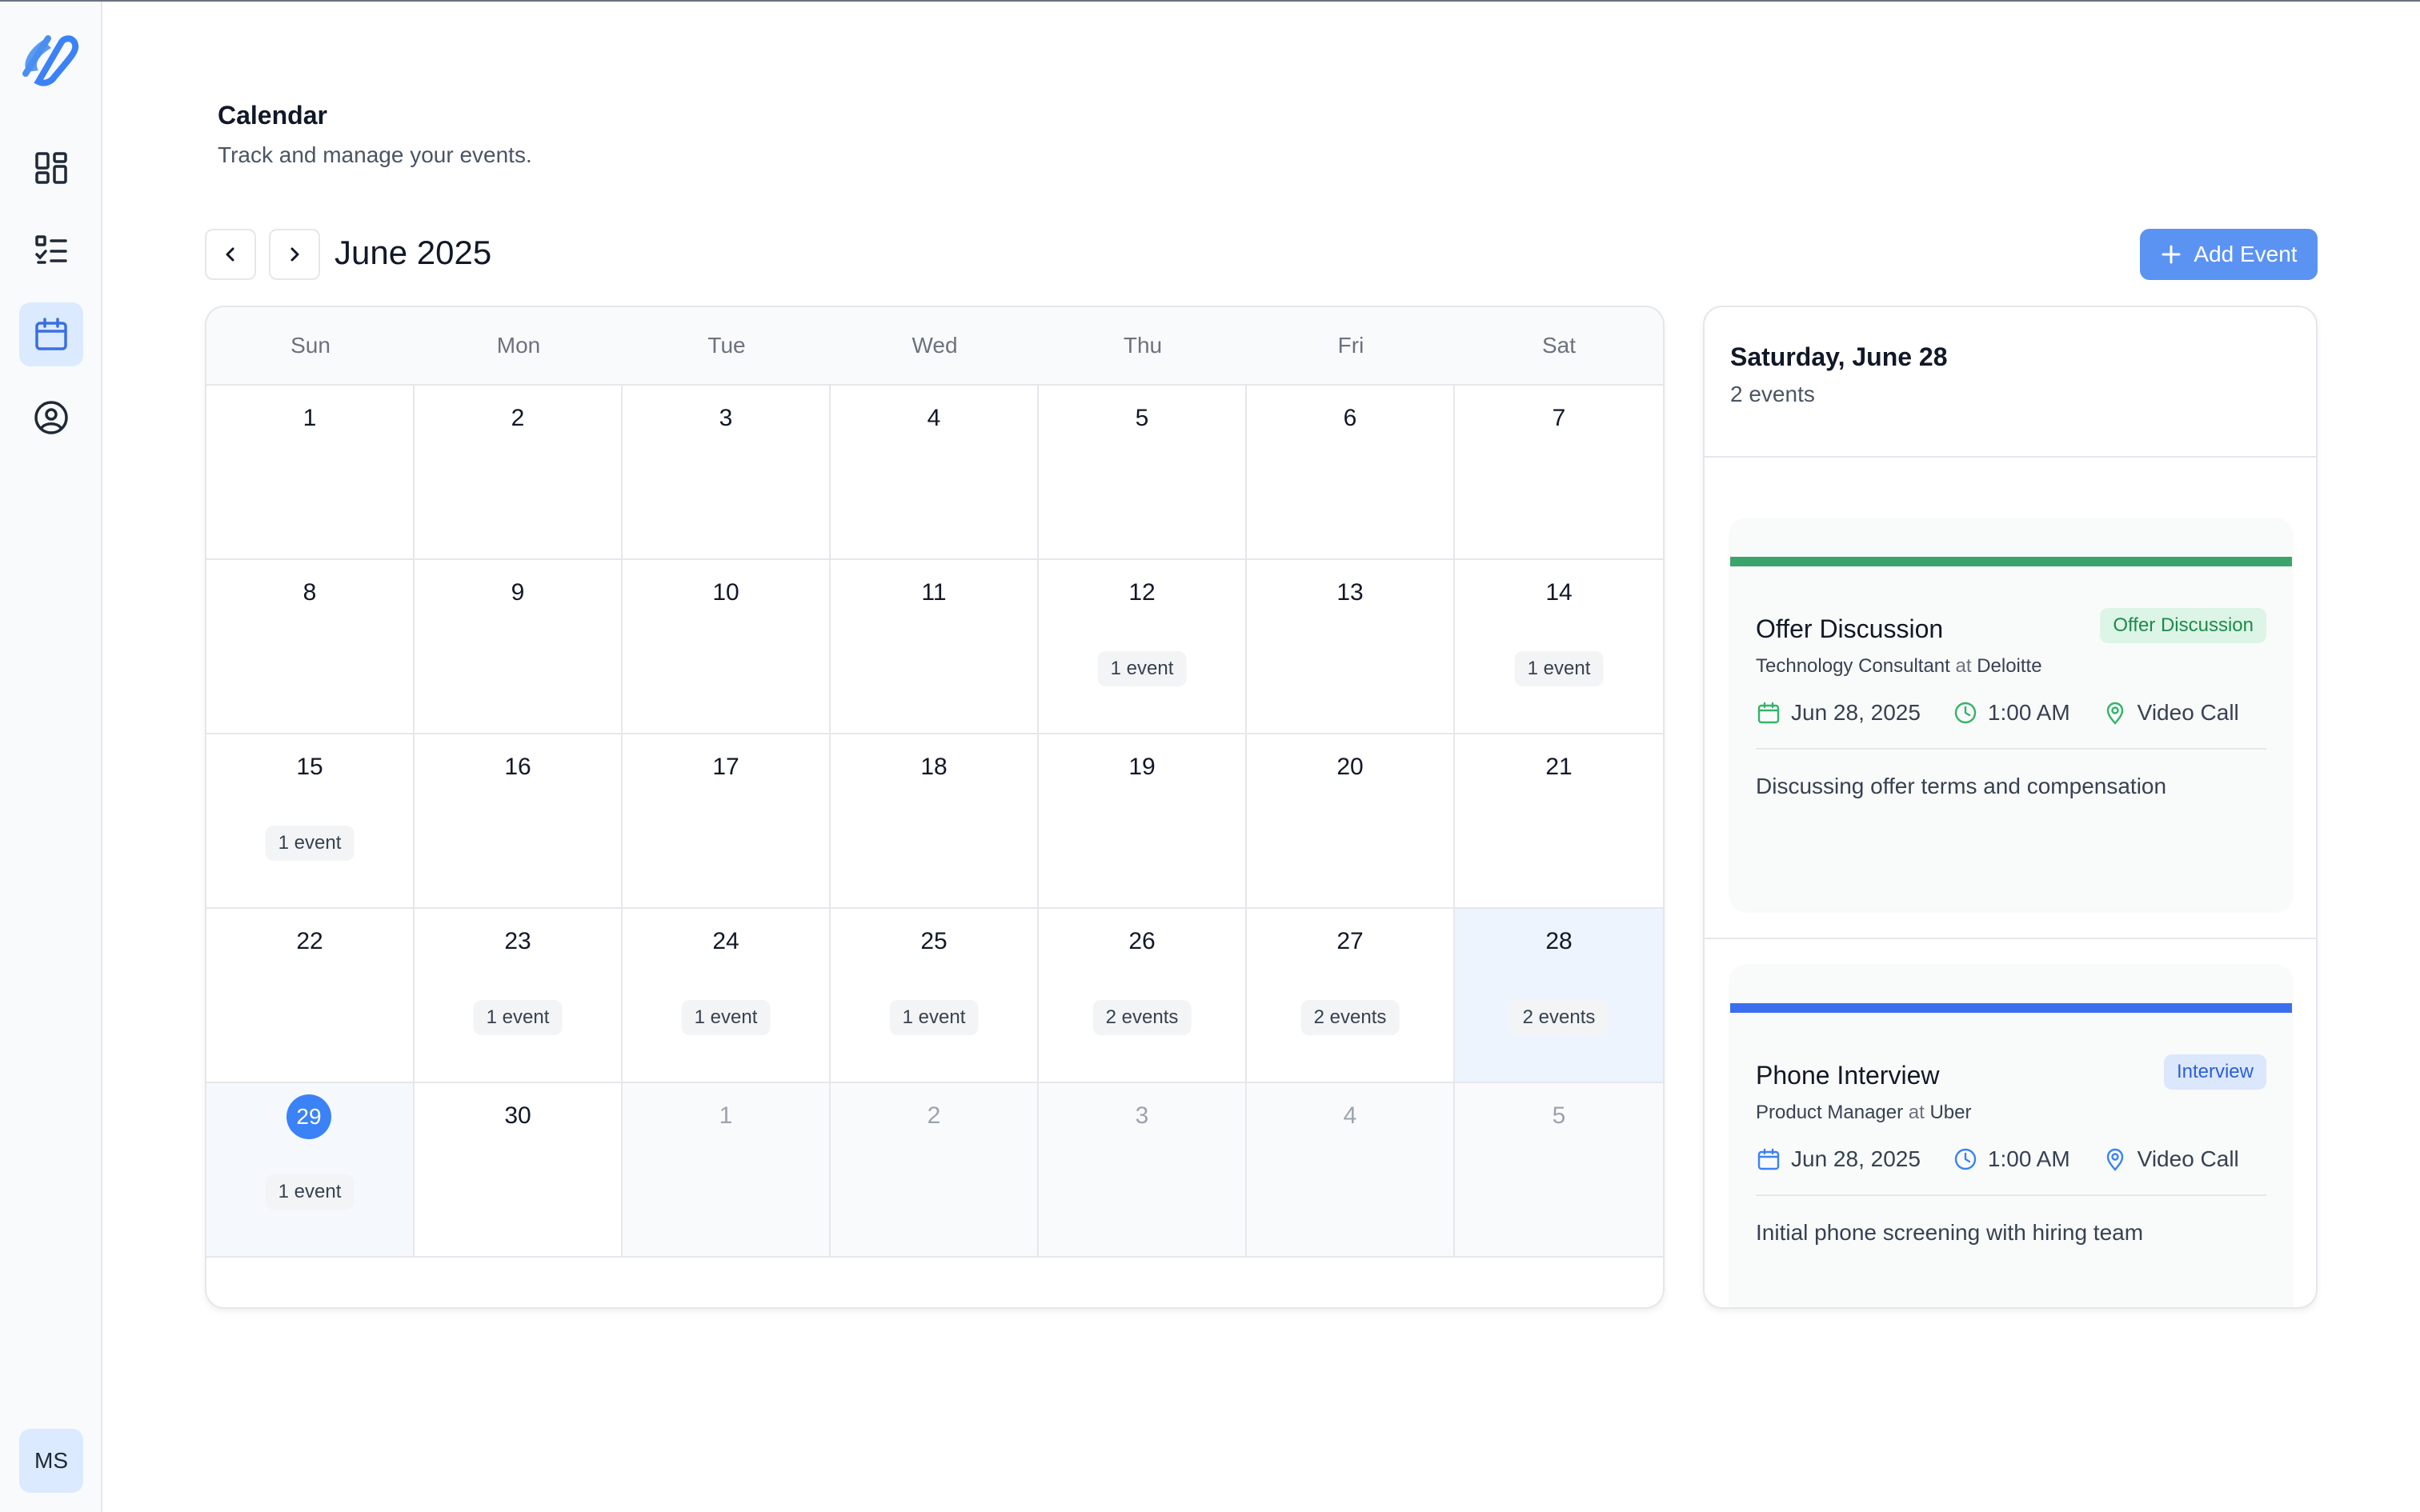  Describe the element at coordinates (2011, 561) in the screenshot. I see `event-accent-bar` at that location.